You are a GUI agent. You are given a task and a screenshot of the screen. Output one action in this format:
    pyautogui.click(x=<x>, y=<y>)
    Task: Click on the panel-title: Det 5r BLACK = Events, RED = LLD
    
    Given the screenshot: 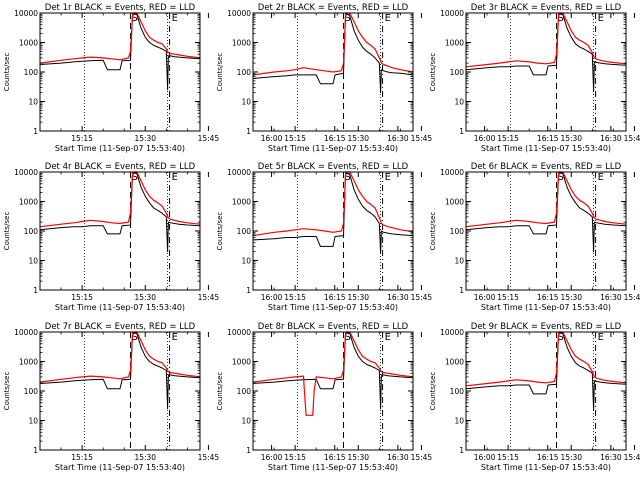 What is the action you would take?
    pyautogui.click(x=333, y=167)
    